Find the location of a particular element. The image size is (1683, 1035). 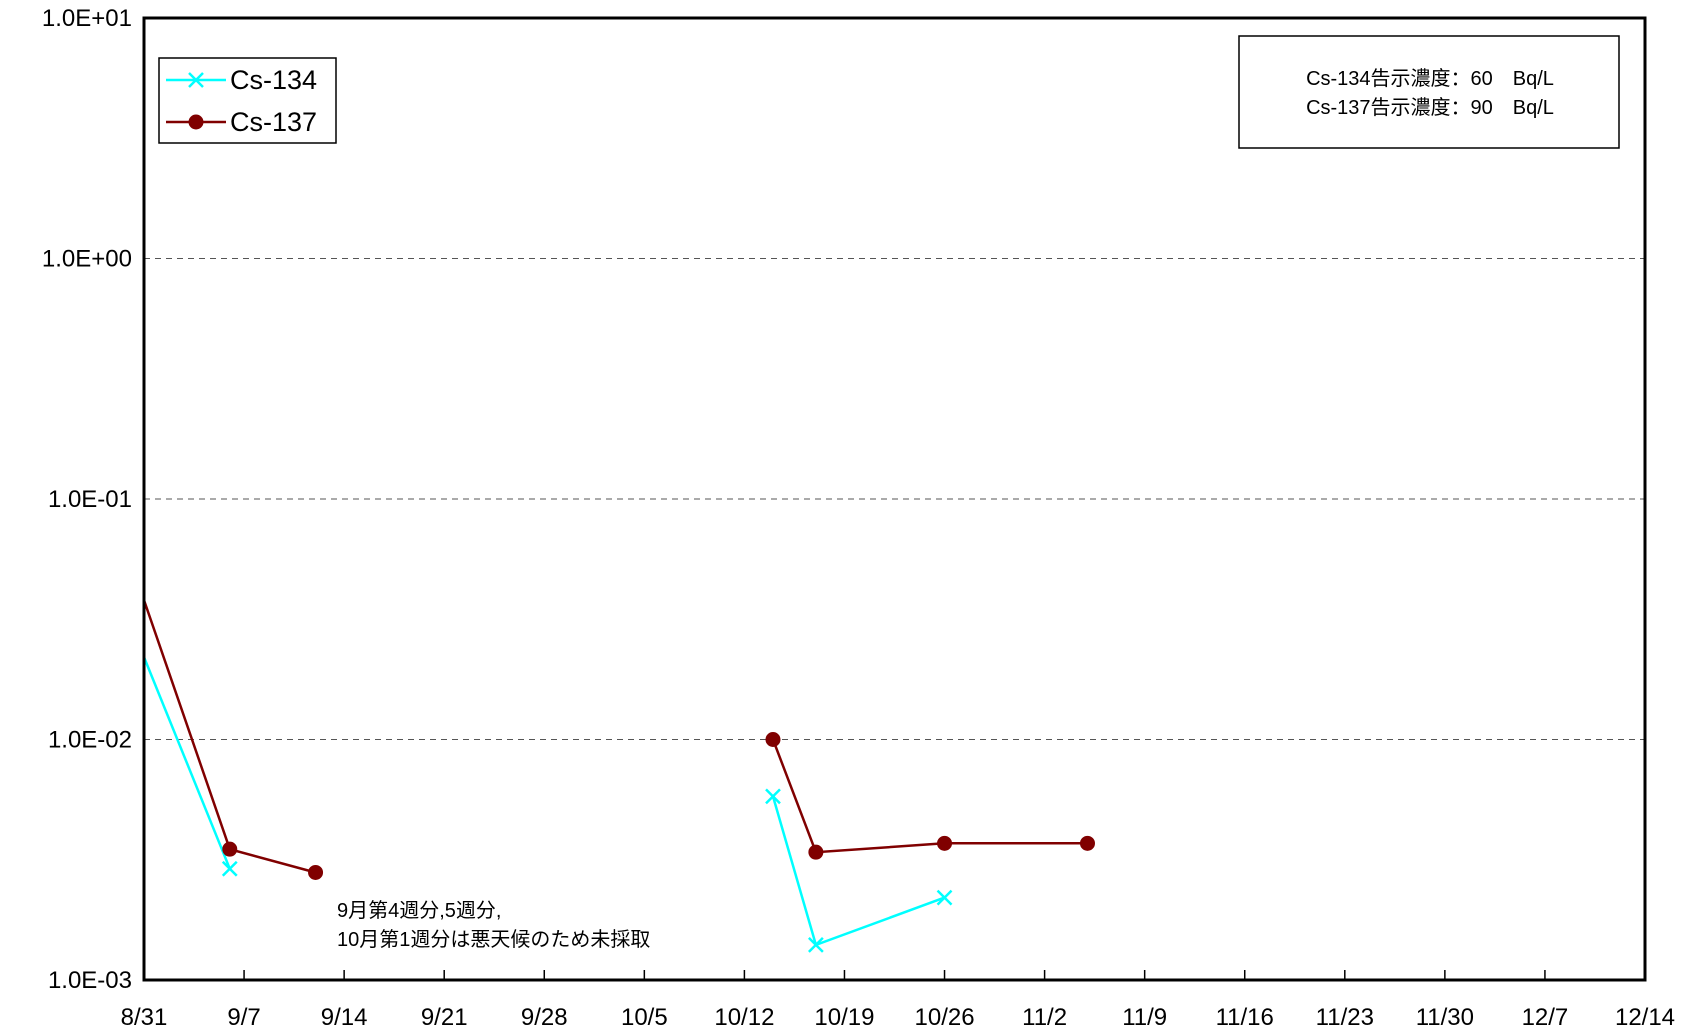

limits-annotation: Cs-134告示濃度：60 Bq/L Cs-137告示濃度：90 Bq/L is located at coordinates (1429, 92).